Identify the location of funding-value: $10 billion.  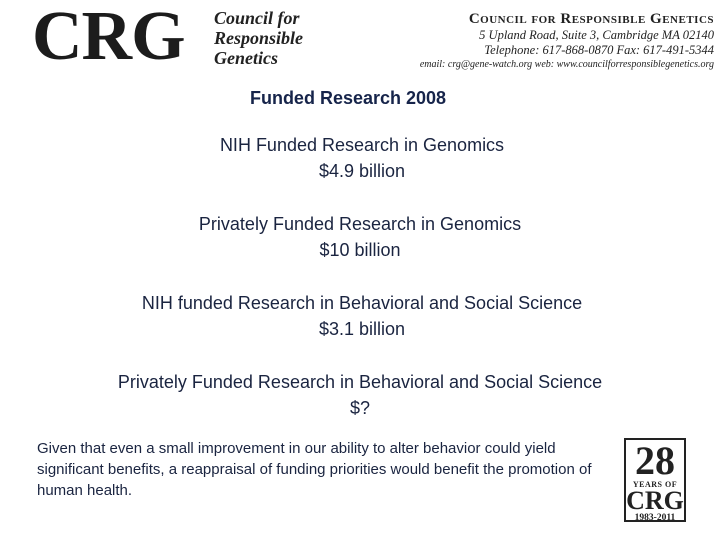
(360, 250).